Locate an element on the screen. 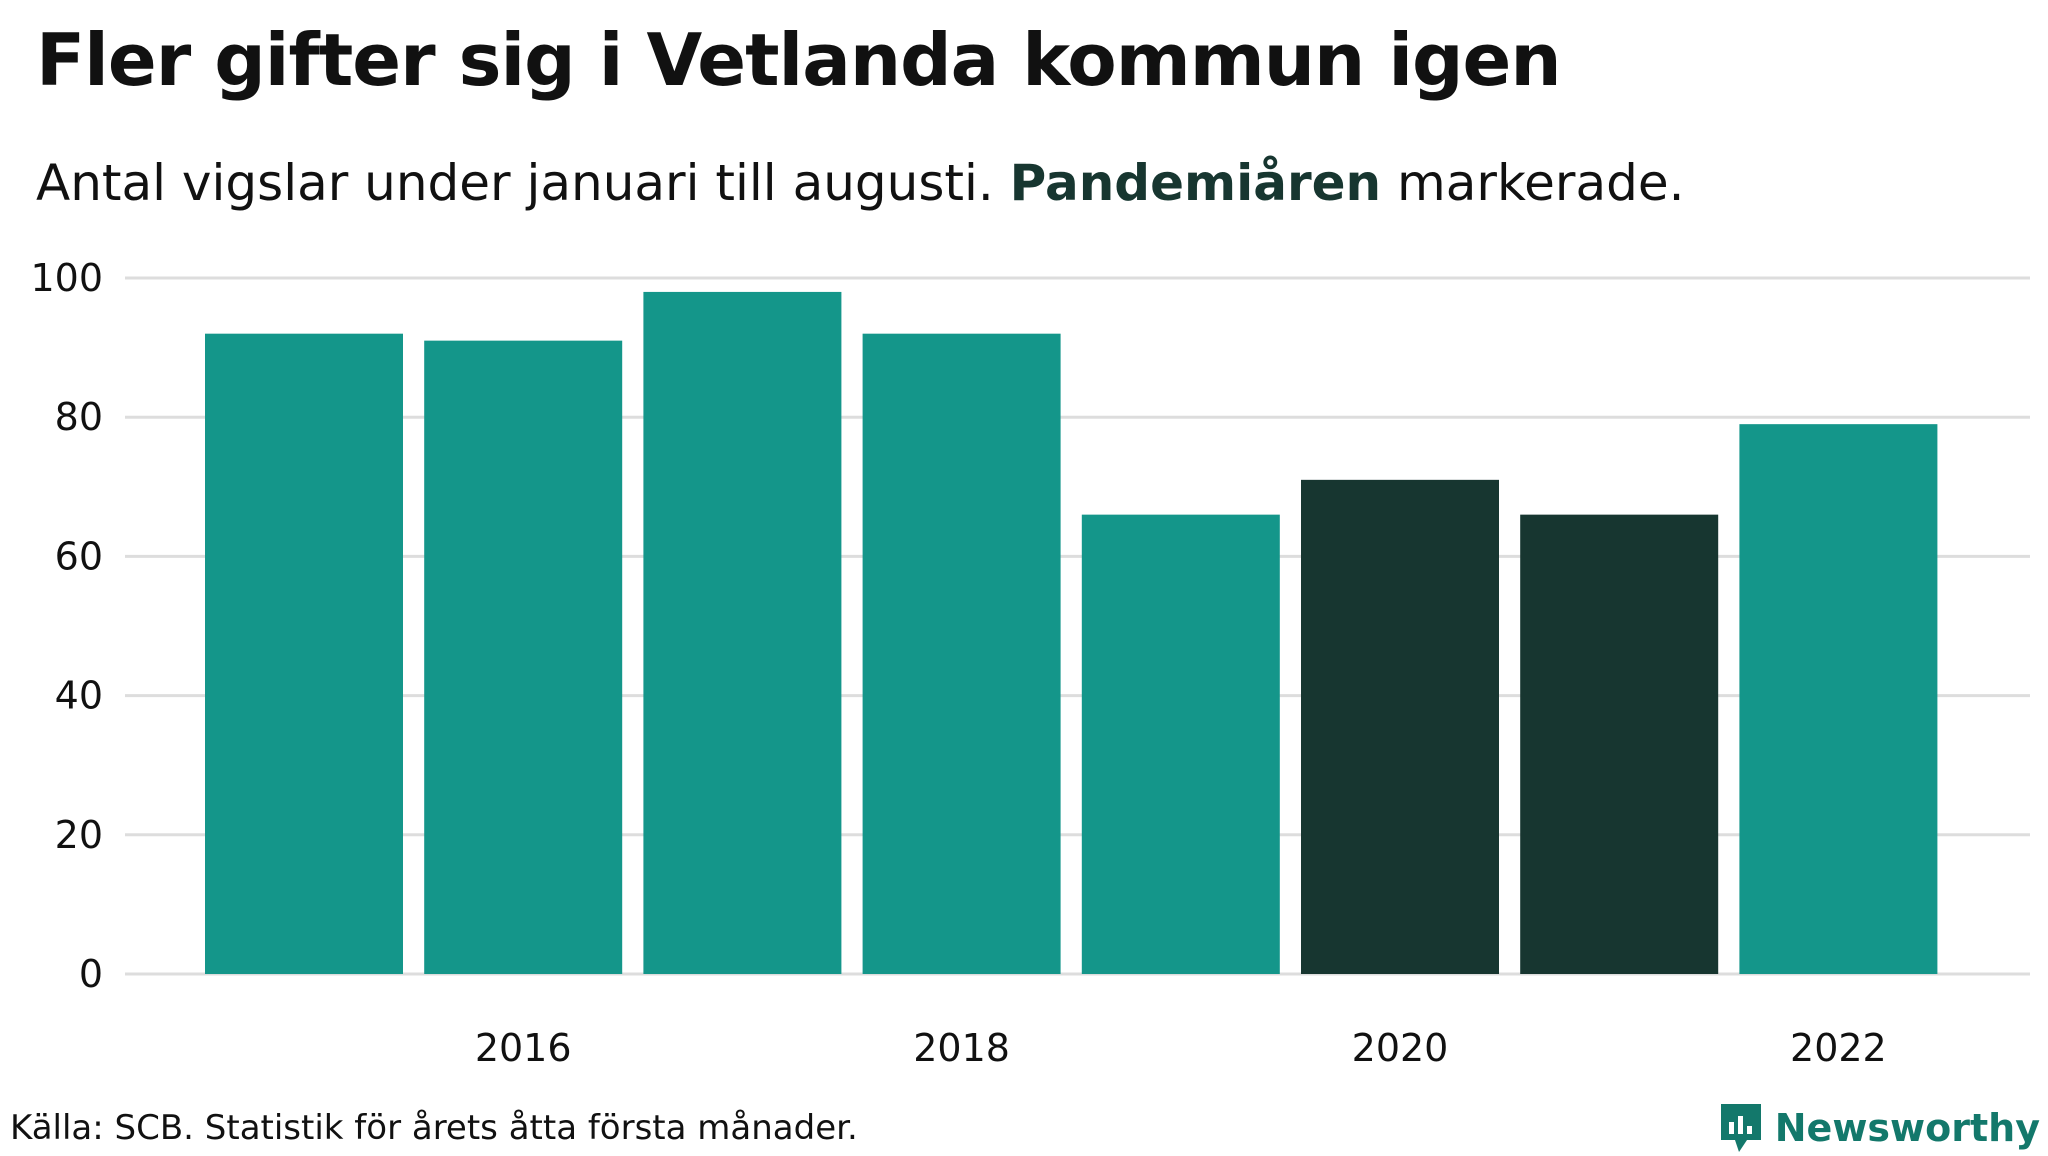 The image size is (2048, 1156). y-tick-label-40: 40 is located at coordinates (79, 696).